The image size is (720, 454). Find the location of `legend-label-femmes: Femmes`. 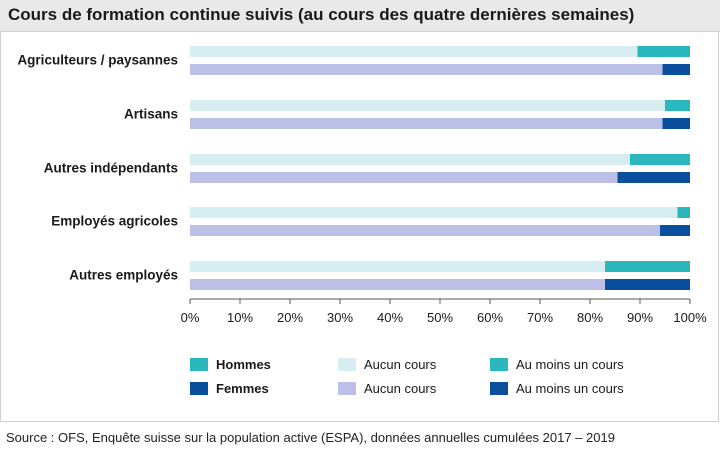

legend-label-femmes: Femmes is located at coordinates (242, 388).